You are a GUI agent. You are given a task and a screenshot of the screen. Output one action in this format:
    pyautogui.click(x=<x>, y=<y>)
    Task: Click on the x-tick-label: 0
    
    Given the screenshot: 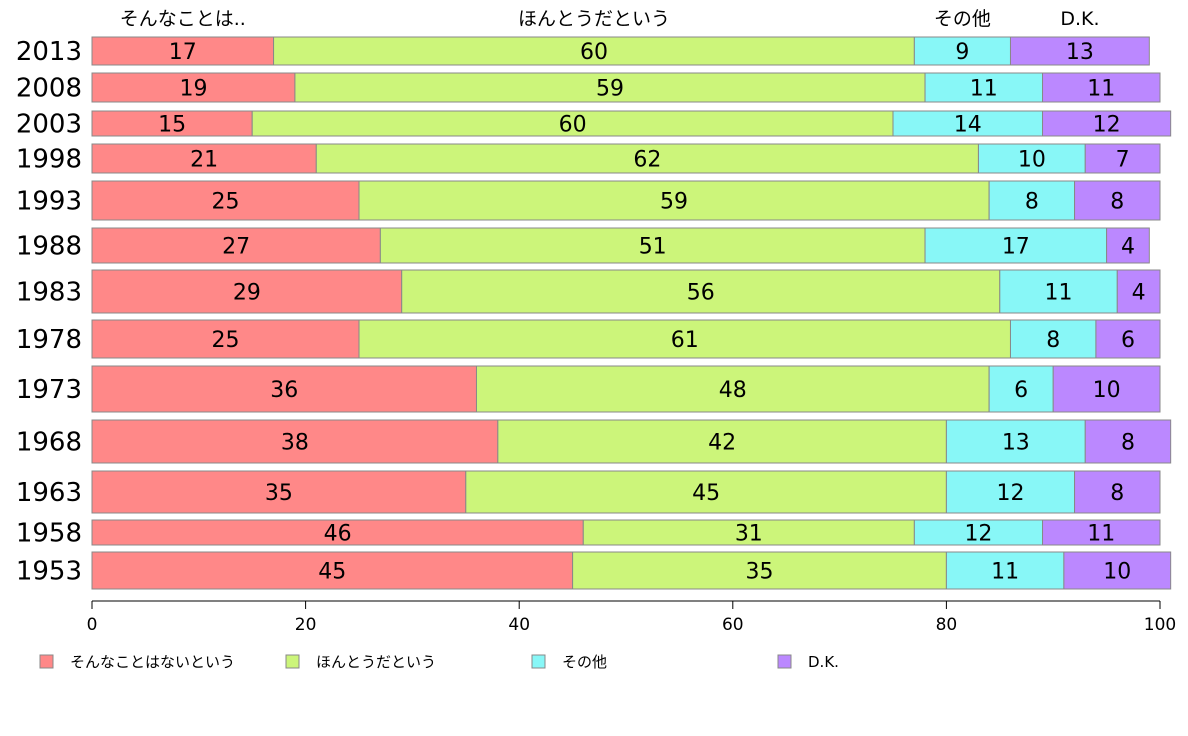 What is the action you would take?
    pyautogui.click(x=92, y=625)
    